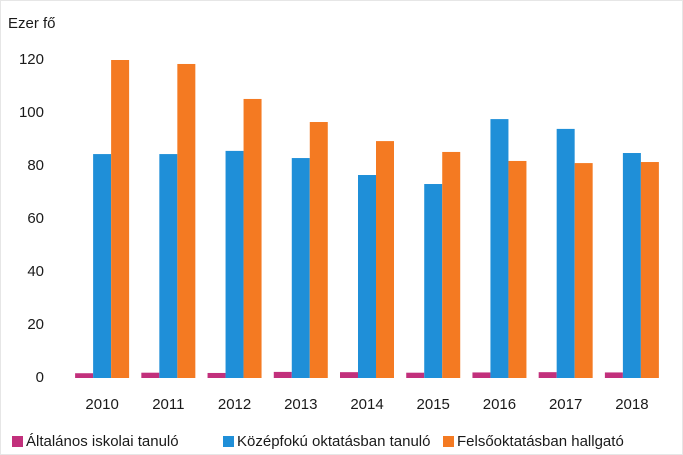 The image size is (683, 455). What do you see at coordinates (234, 404) in the screenshot?
I see `x-tick-label: 2012` at bounding box center [234, 404].